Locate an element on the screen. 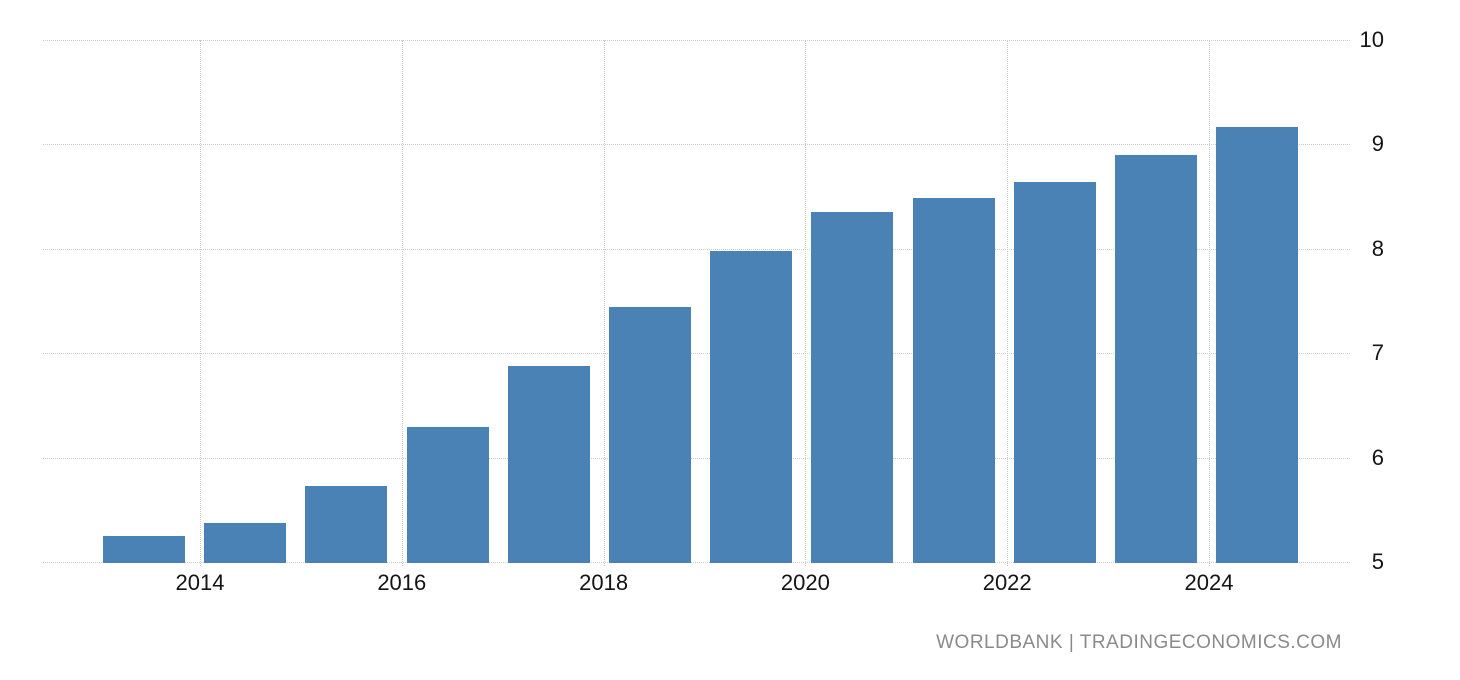 The height and width of the screenshot is (680, 1460). bar-2020 is located at coordinates (852, 387).